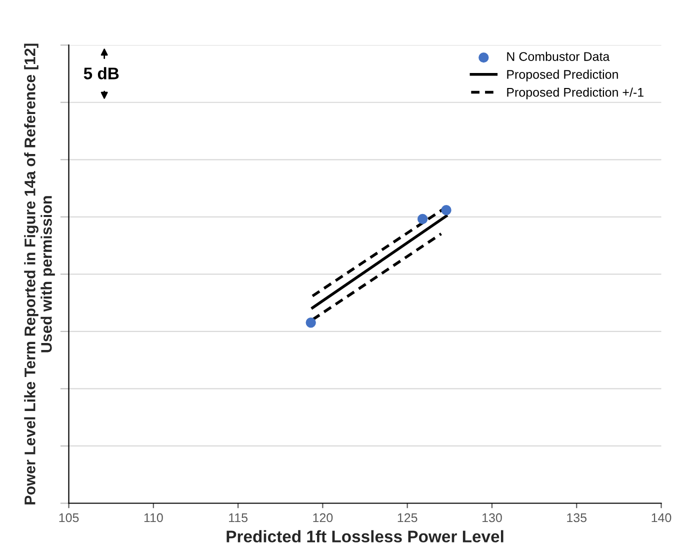 This screenshot has height=550, width=681. What do you see at coordinates (101, 73) in the screenshot?
I see `text: 5 dB` at bounding box center [101, 73].